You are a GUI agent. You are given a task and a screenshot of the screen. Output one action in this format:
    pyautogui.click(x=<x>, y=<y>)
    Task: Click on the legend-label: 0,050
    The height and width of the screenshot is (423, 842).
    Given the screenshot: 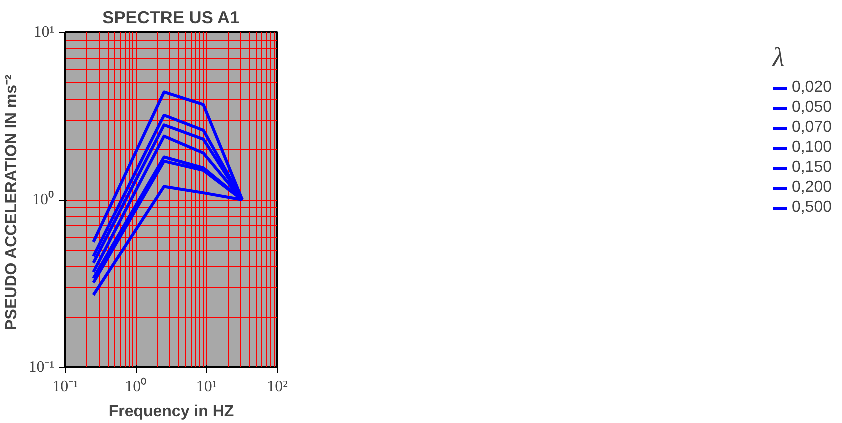 What is the action you would take?
    pyautogui.click(x=812, y=108)
    